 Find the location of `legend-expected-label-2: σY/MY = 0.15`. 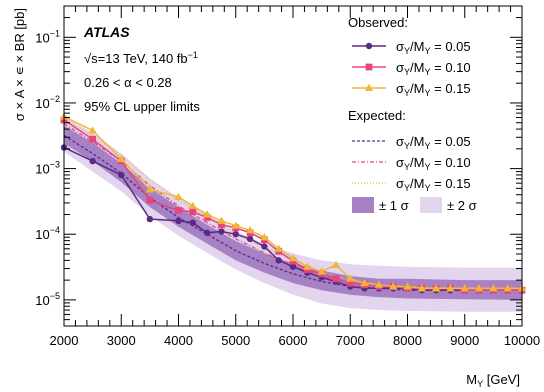

legend-expected-label-2: σY/MY = 0.15 is located at coordinates (433, 184).